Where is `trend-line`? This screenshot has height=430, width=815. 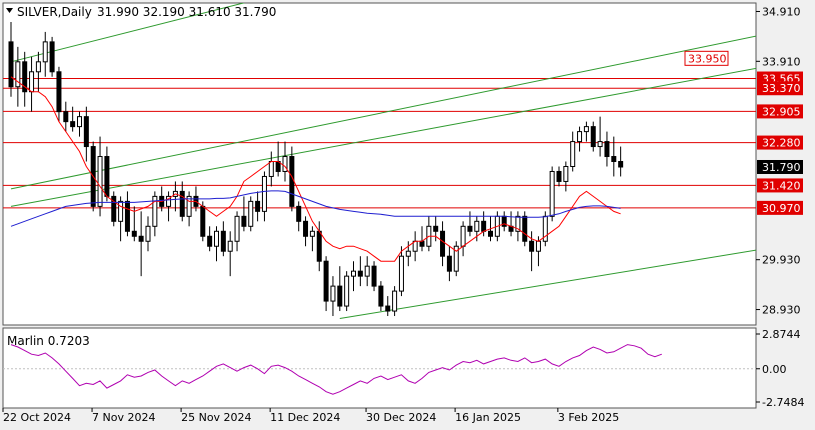
trend-line is located at coordinates (128, 33).